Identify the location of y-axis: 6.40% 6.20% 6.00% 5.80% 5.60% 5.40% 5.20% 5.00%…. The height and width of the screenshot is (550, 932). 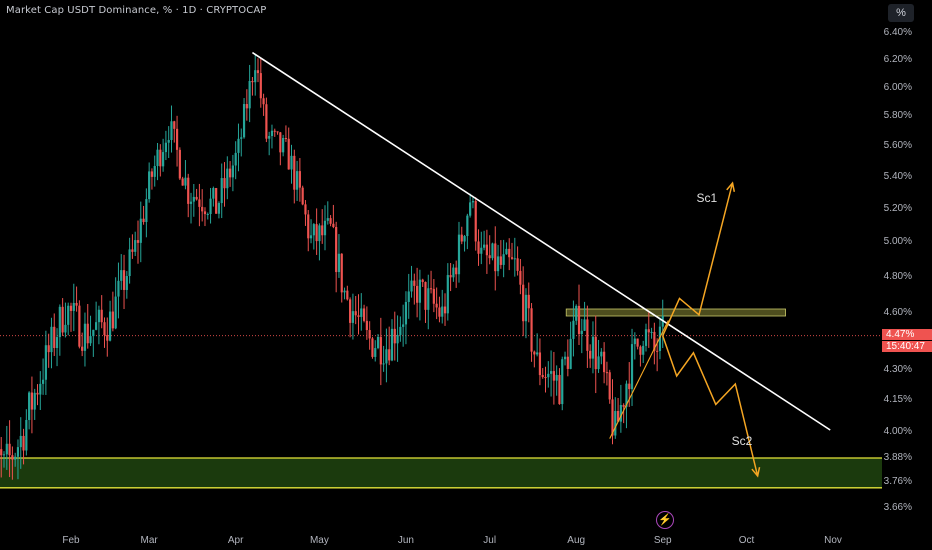
(898, 270).